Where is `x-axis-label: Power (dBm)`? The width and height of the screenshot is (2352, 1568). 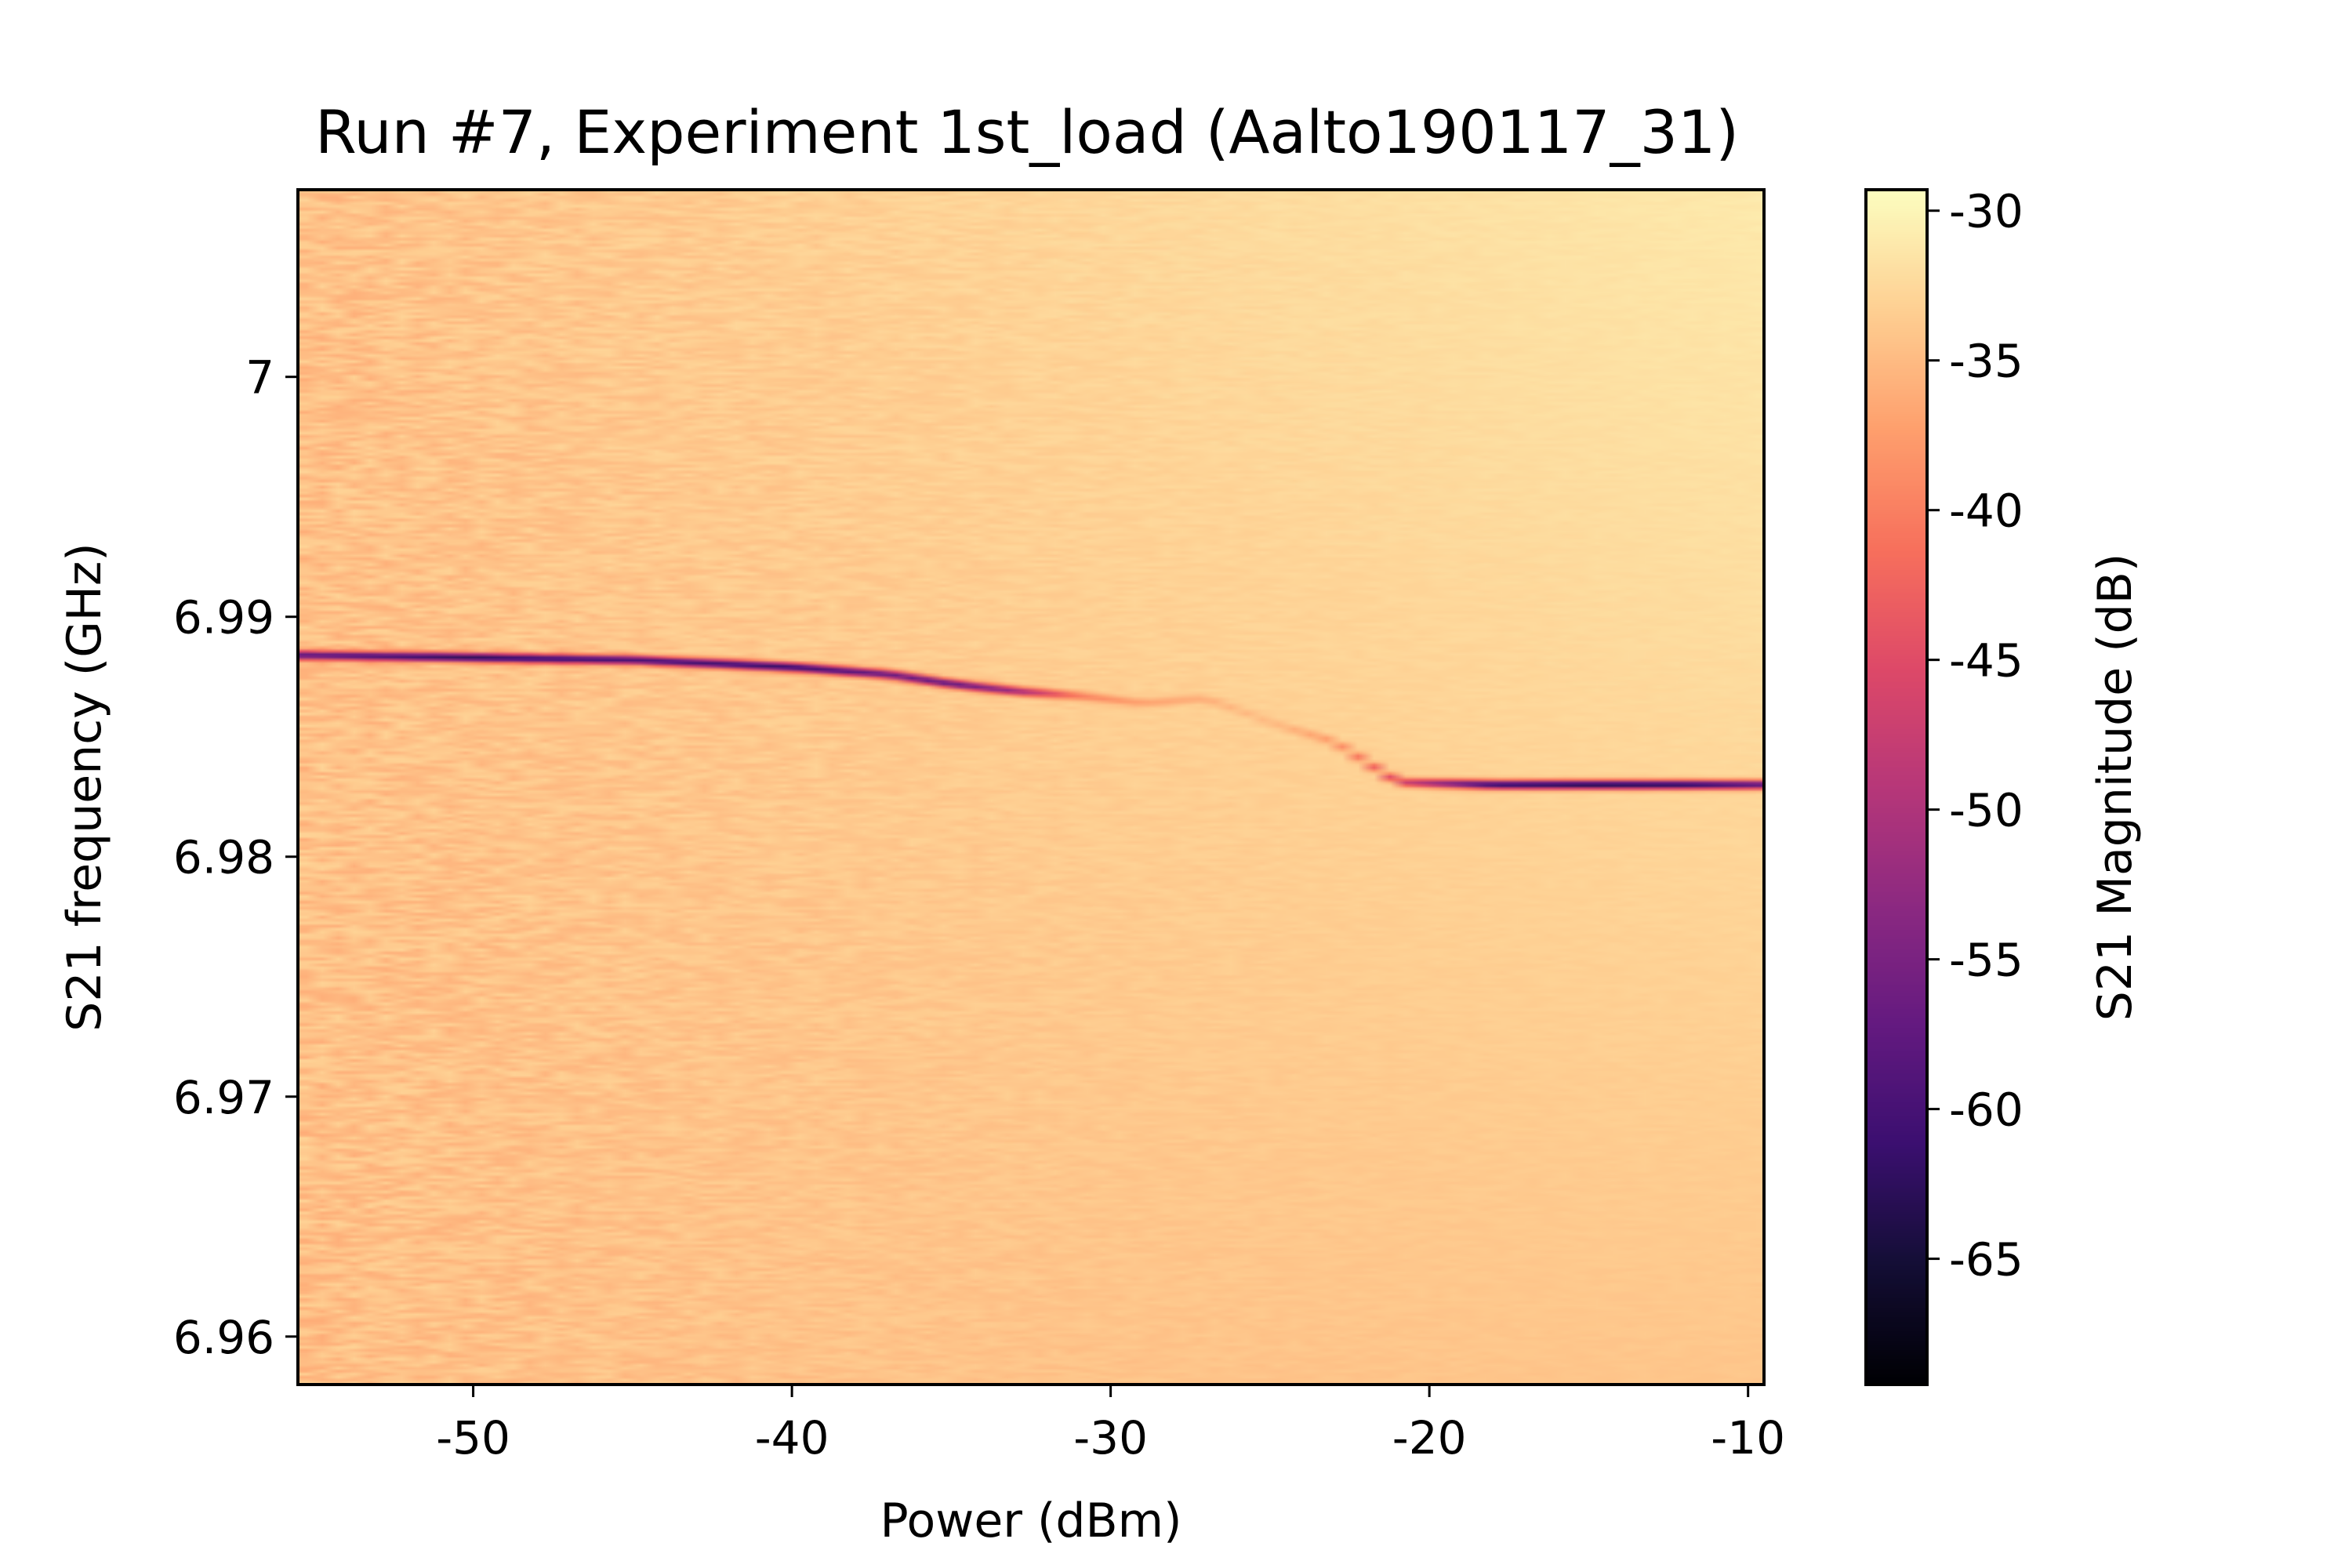 x-axis-label: Power (dBm) is located at coordinates (1031, 1521).